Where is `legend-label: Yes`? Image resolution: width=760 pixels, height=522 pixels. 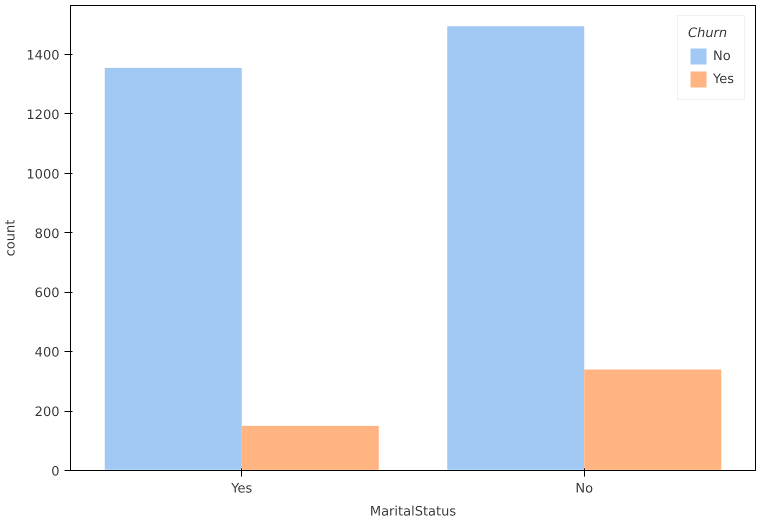
legend-label: Yes is located at coordinates (723, 79).